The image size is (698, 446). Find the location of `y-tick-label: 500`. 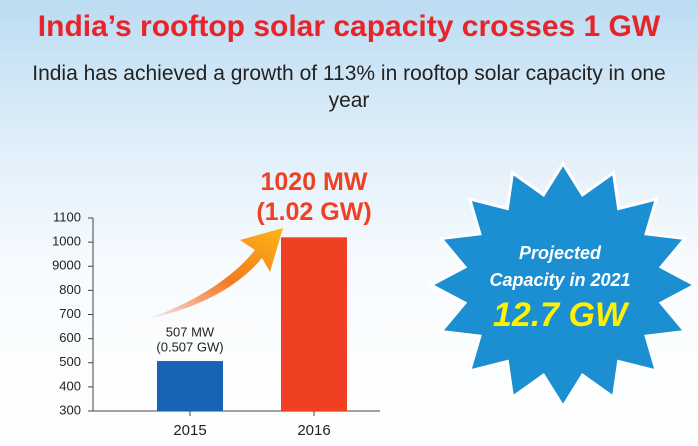

y-tick-label: 500 is located at coordinates (70, 361).